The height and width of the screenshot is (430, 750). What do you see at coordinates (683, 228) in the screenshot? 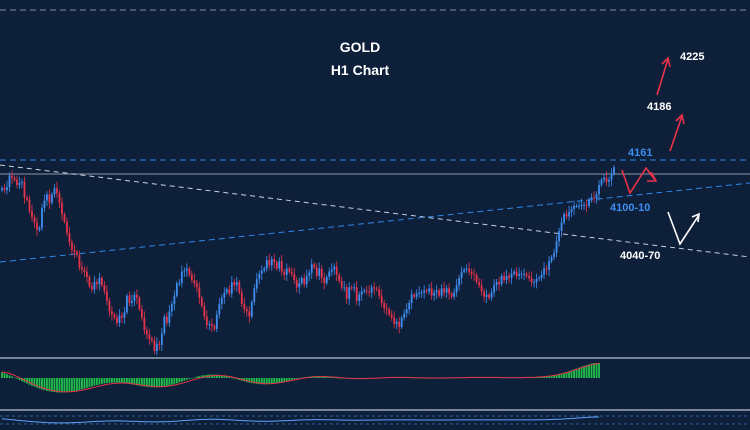
I see `bearish-path-arrow` at bounding box center [683, 228].